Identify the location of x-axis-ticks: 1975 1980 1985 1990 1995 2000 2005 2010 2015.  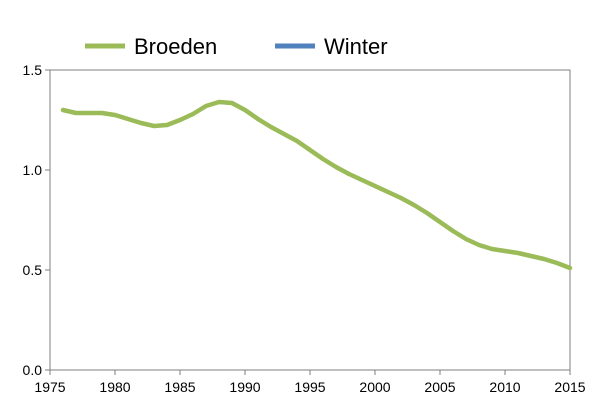
(310, 382).